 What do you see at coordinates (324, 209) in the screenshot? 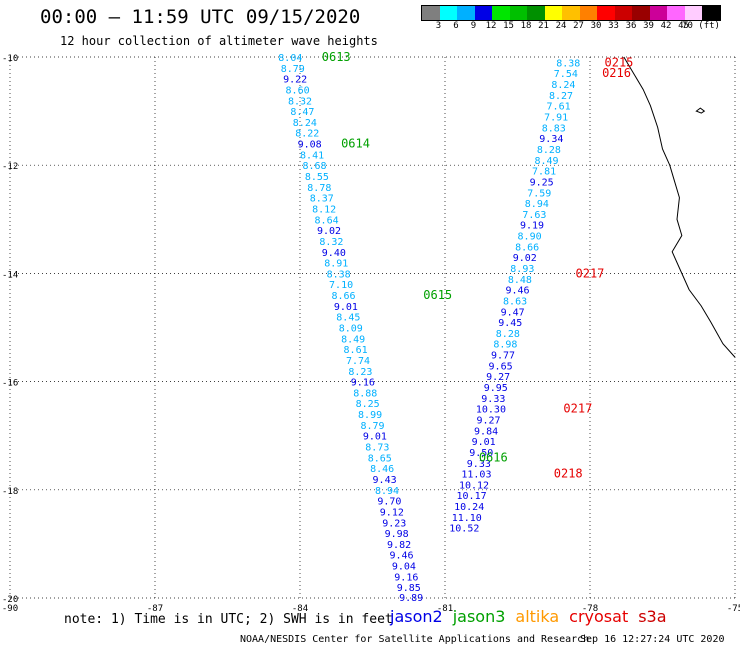
I see `swh-value: 8.12` at bounding box center [324, 209].